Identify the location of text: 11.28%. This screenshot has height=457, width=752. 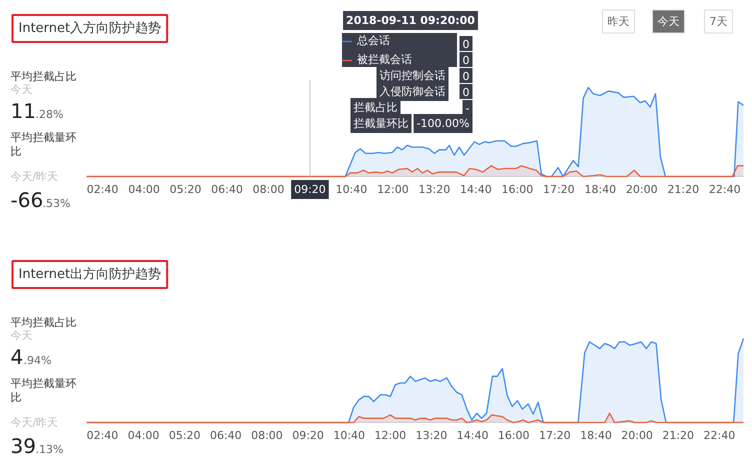
(37, 111).